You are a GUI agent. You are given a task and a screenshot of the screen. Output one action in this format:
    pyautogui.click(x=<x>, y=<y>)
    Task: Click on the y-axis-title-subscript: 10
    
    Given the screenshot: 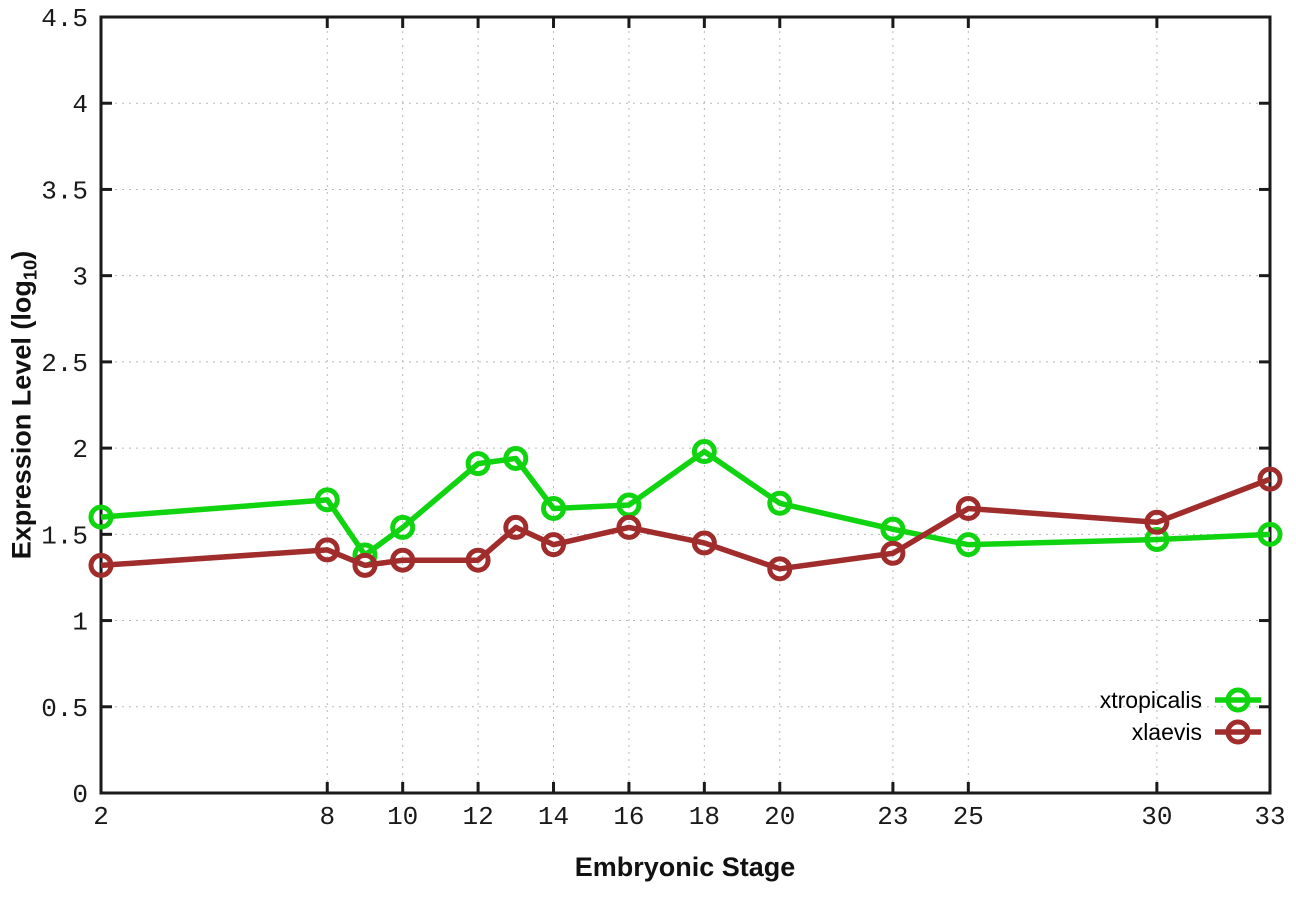 What is the action you would take?
    pyautogui.click(x=30, y=270)
    